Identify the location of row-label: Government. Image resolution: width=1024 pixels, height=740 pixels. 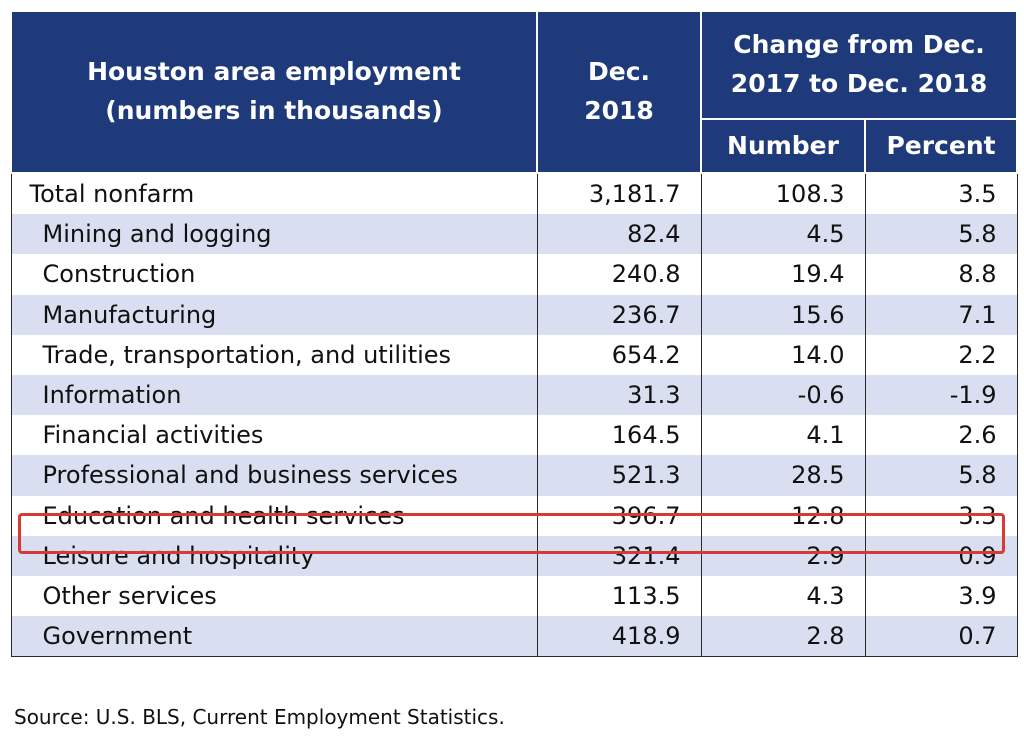
(274, 637).